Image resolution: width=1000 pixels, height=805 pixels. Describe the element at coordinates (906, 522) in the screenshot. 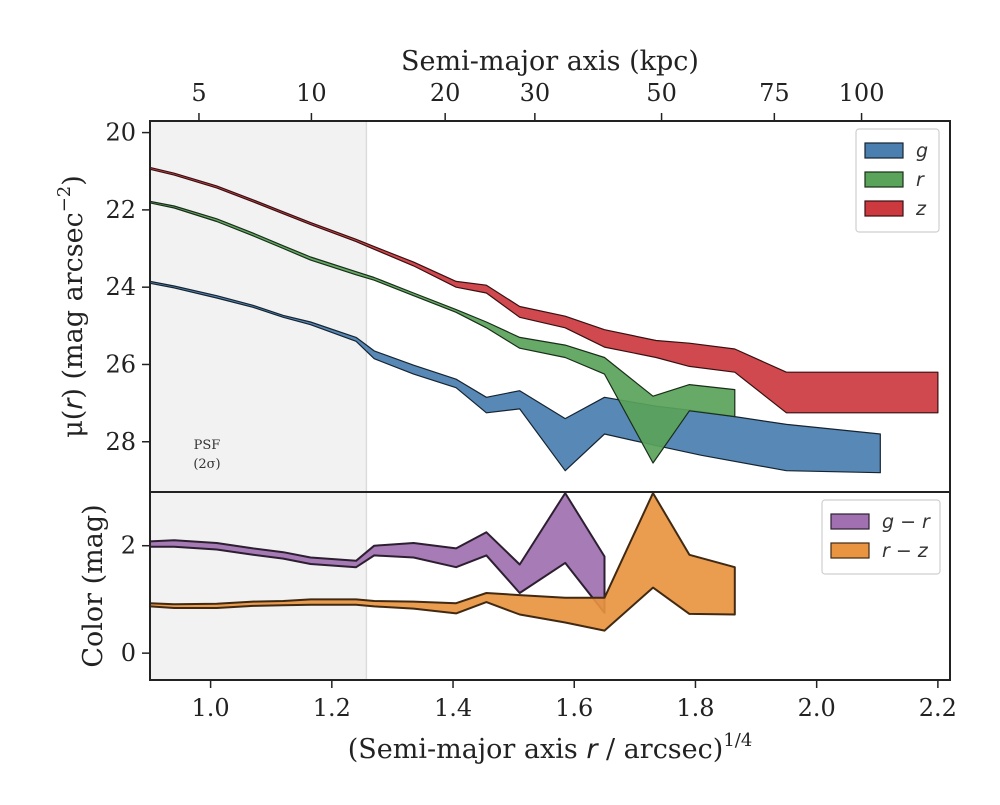

I see `legend-bottom-label: g − r` at that location.